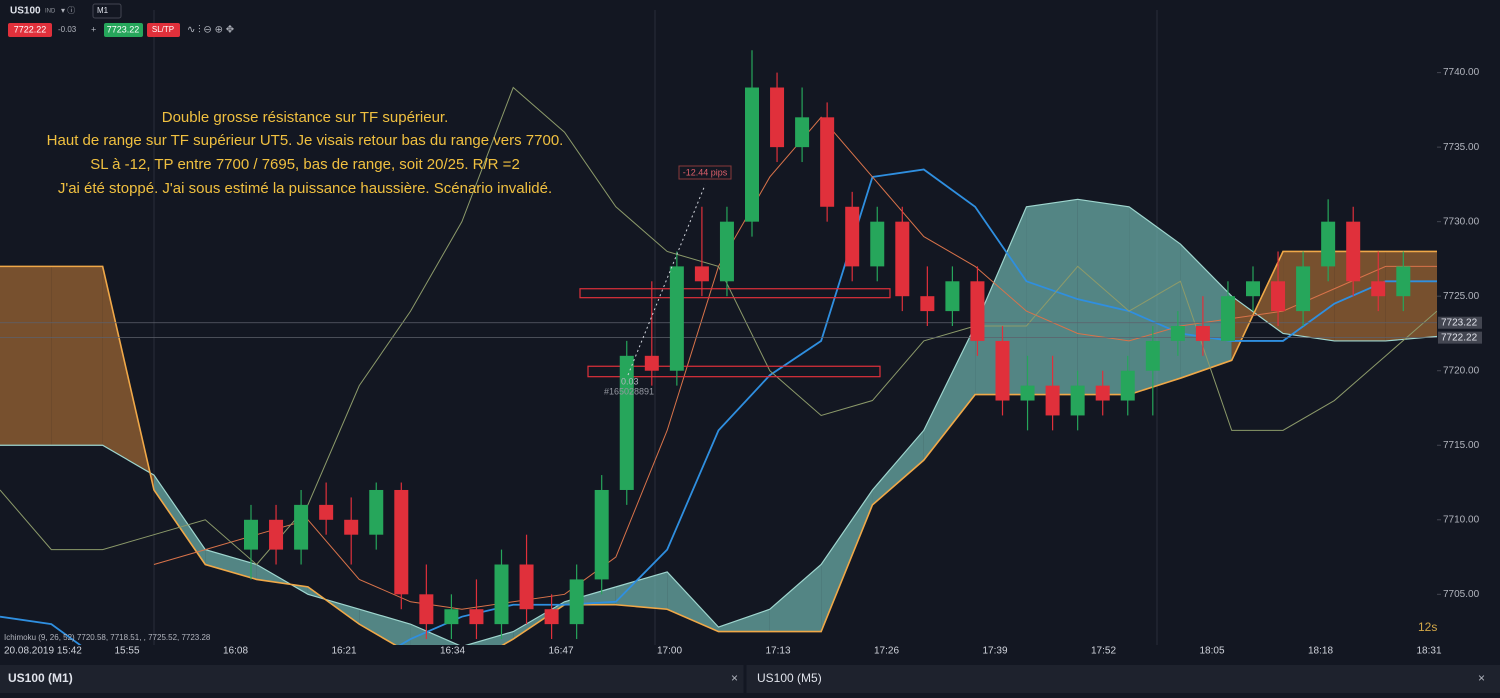 This screenshot has height=698, width=1500. What do you see at coordinates (1427, 627) in the screenshot?
I see `countdown: 12s` at bounding box center [1427, 627].